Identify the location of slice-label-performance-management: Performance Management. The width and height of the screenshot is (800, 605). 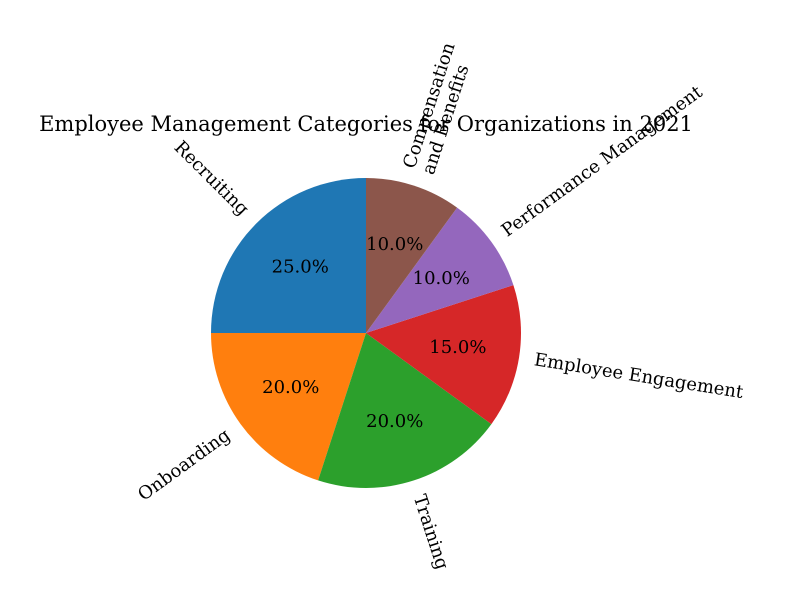
(602, 161).